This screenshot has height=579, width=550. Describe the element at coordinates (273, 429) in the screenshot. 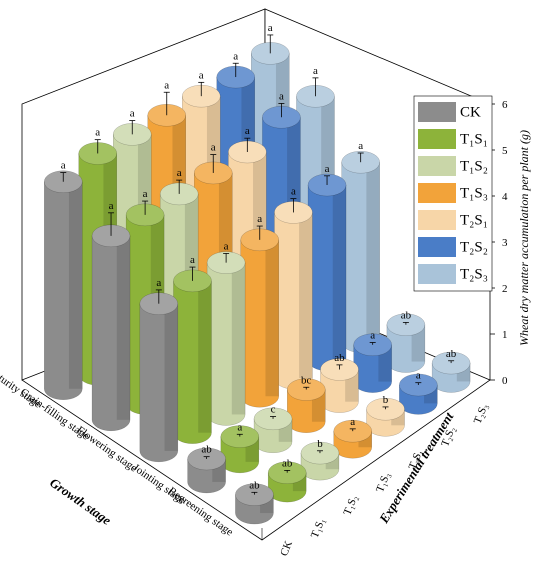

I see `bar-group: c` at that location.